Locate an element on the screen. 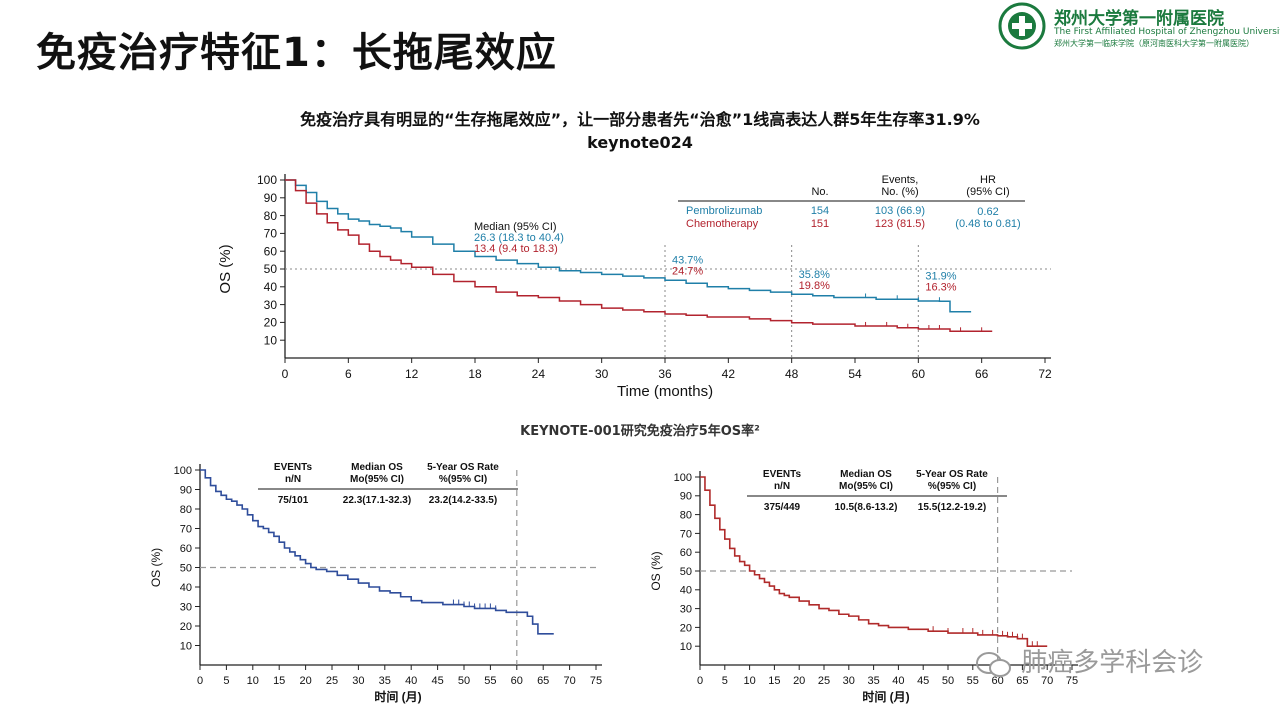 The width and height of the screenshot is (1280, 720). wechat-icon is located at coordinates (993, 664).